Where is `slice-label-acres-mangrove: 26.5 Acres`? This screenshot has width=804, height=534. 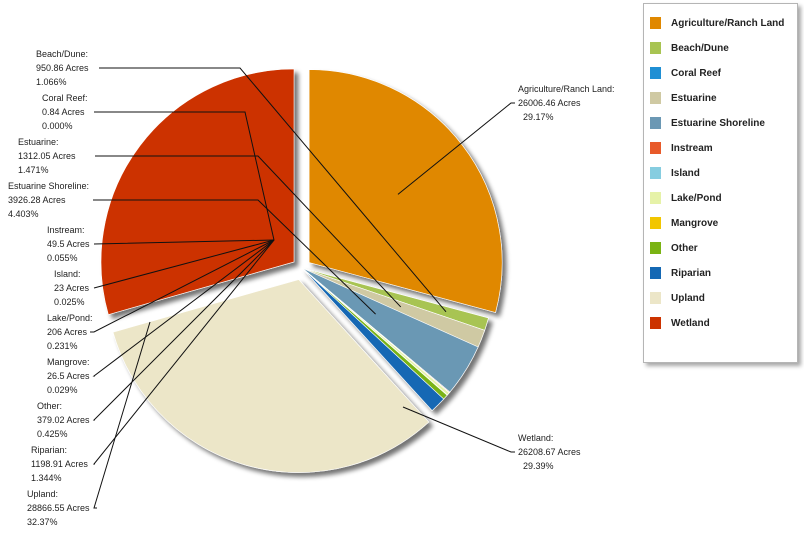
slice-label-acres-mangrove: 26.5 Acres is located at coordinates (68, 376).